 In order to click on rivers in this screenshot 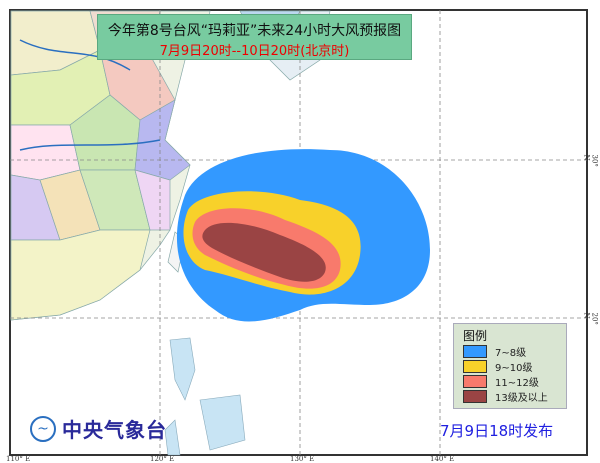, I will do `click(90, 95)`.